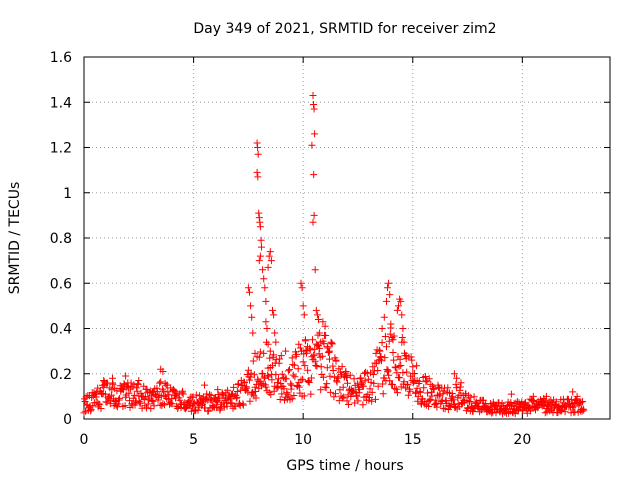 The image size is (640, 480). Describe the element at coordinates (193, 440) in the screenshot. I see `x-tick-label: 5` at that location.